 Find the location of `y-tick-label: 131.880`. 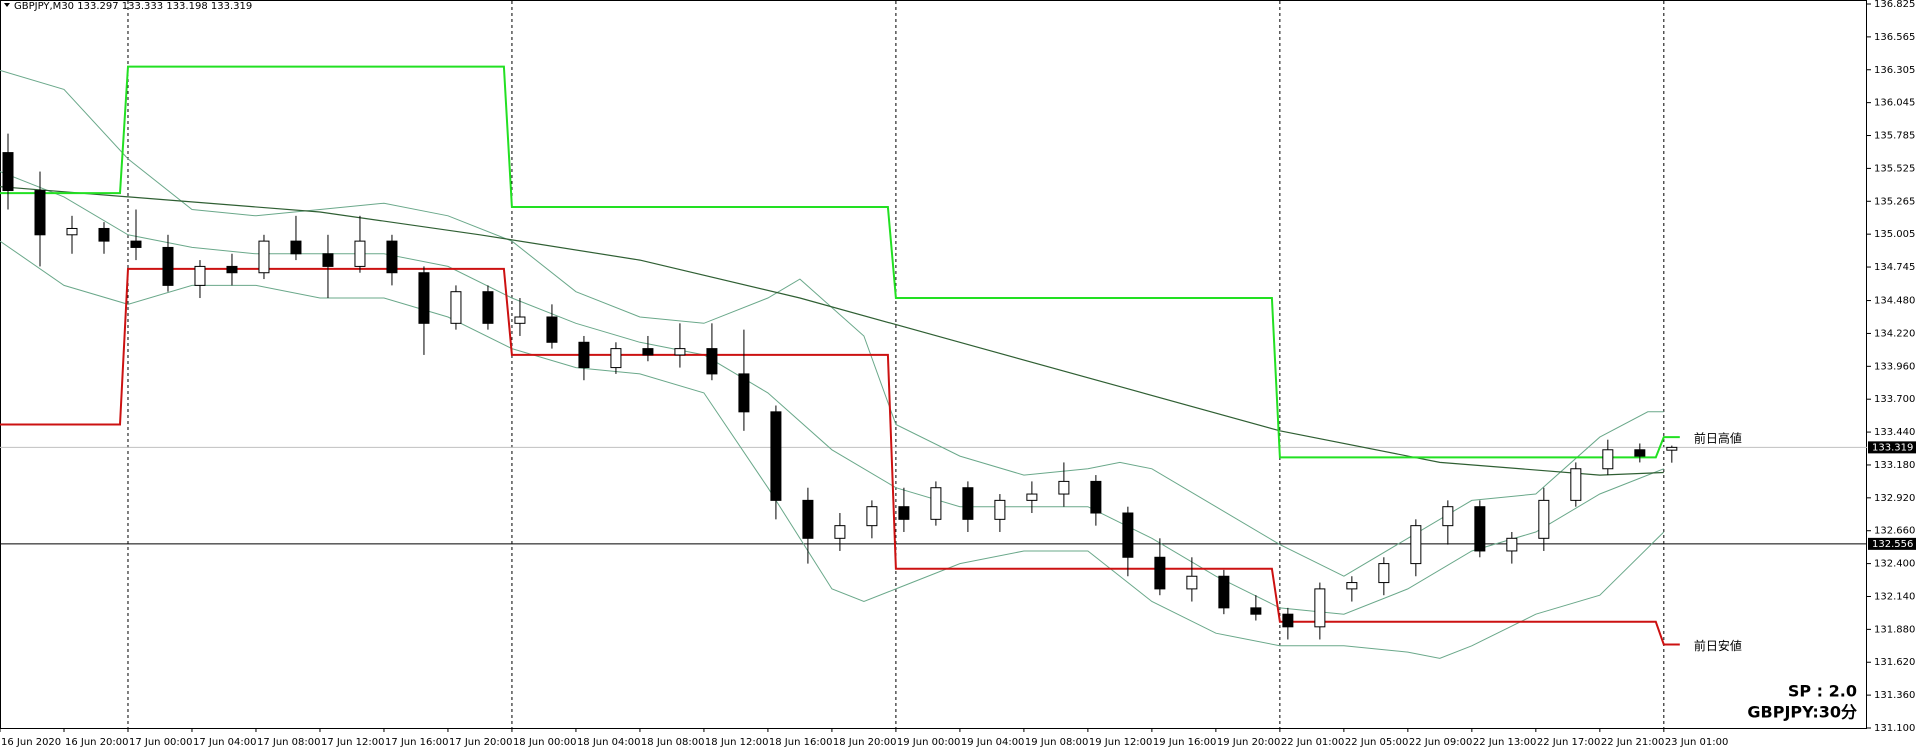

y-tick-label: 131.880 is located at coordinates (1894, 629).